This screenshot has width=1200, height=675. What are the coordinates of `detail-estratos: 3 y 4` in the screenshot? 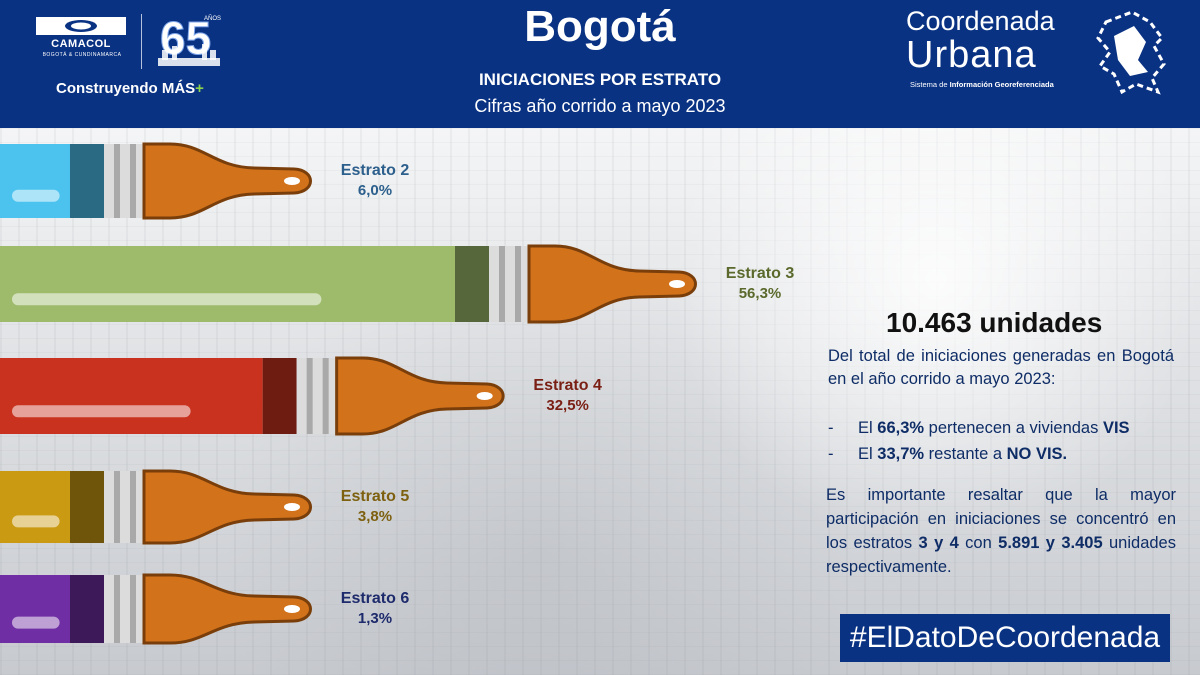 It's located at (938, 543).